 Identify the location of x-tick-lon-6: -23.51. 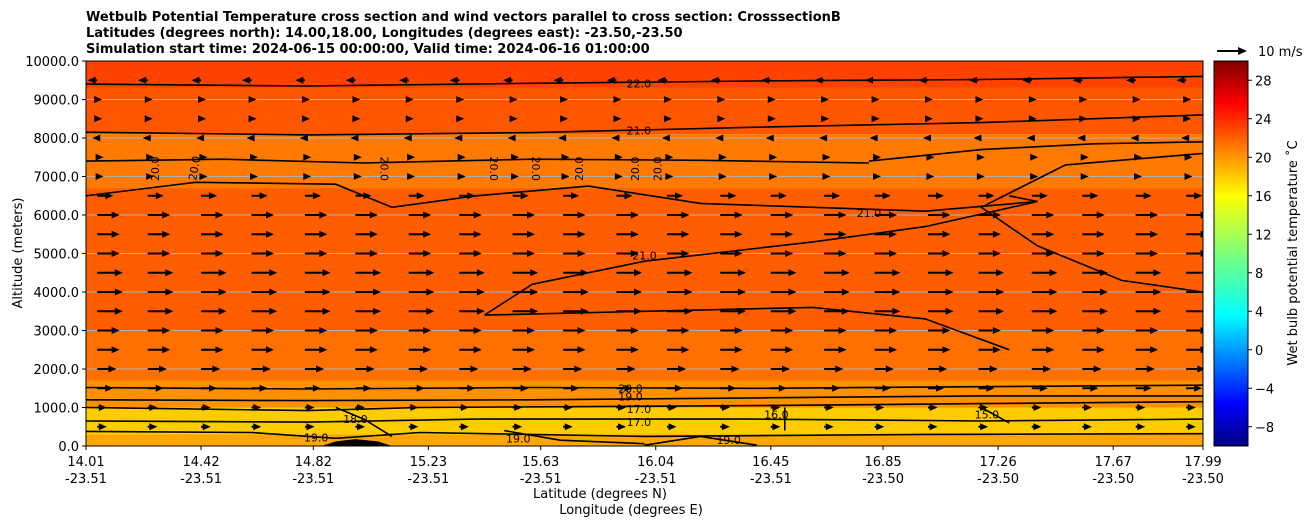
(771, 479).